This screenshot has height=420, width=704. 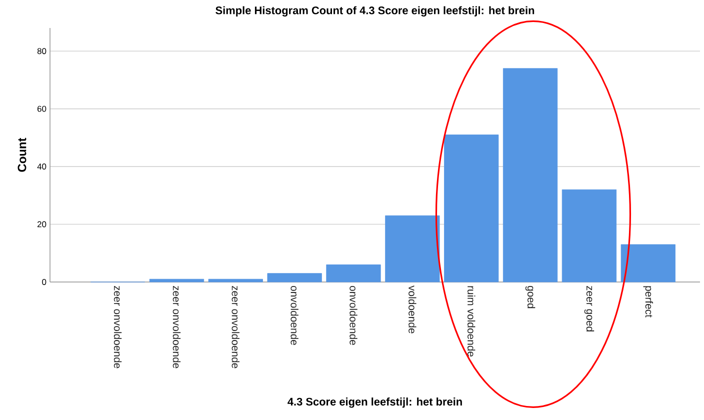 What do you see at coordinates (530, 297) in the screenshot?
I see `x-tick-label: goed` at bounding box center [530, 297].